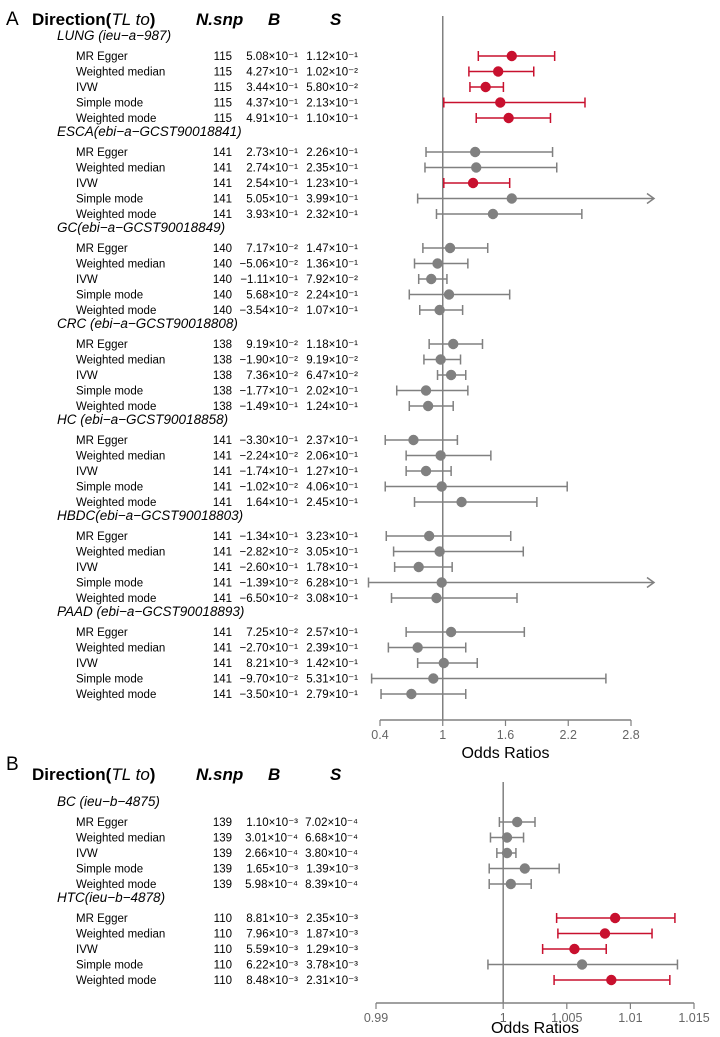 The width and height of the screenshot is (720, 1037). Describe the element at coordinates (503, 1018) in the screenshot. I see `x-tick-label: 1` at that location.